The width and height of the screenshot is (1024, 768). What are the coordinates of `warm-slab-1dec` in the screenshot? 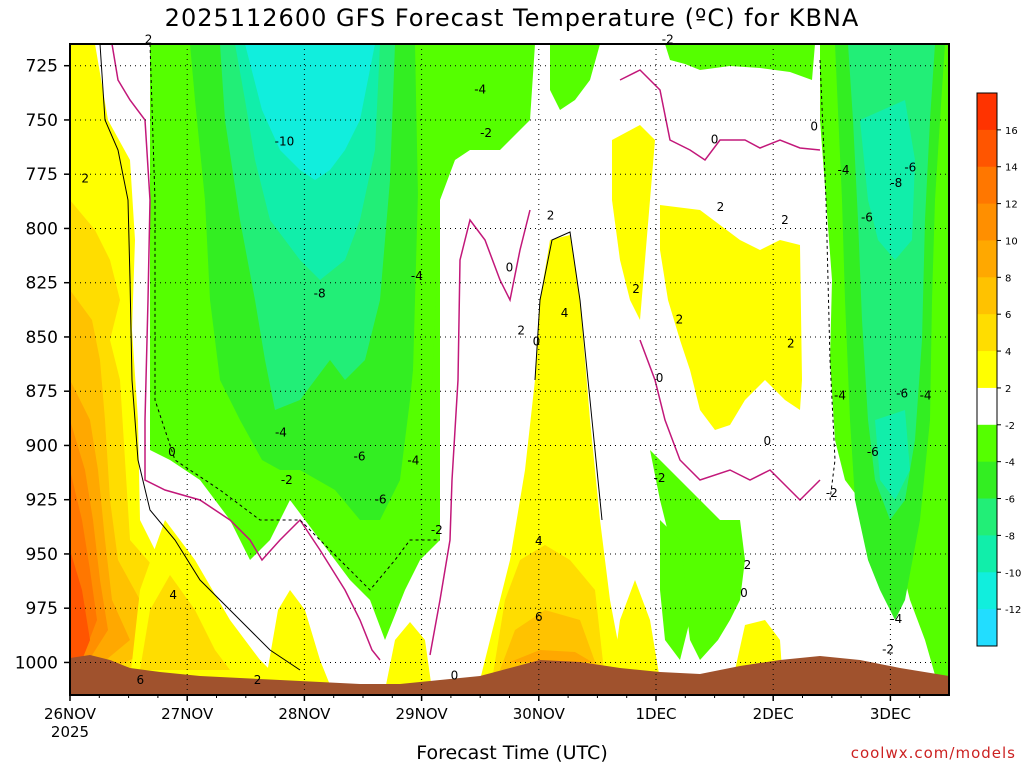 It's located at (633, 222).